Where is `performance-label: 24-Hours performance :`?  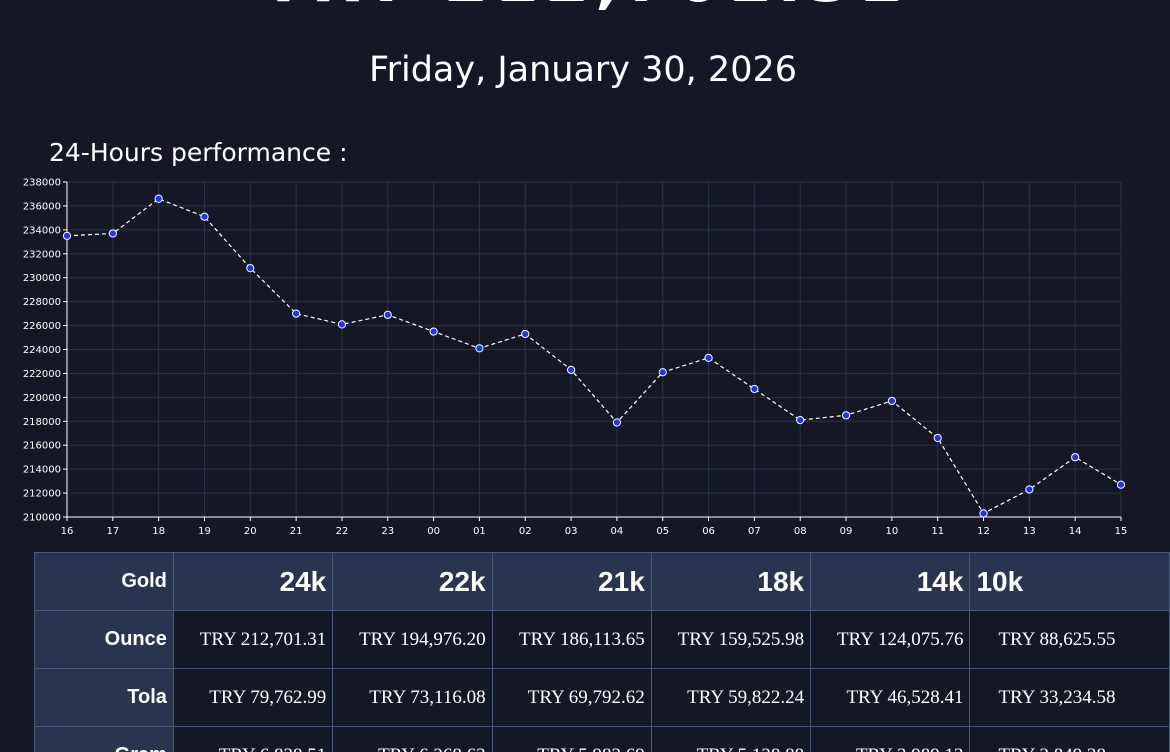
performance-label: 24-Hours performance : is located at coordinates (198, 152).